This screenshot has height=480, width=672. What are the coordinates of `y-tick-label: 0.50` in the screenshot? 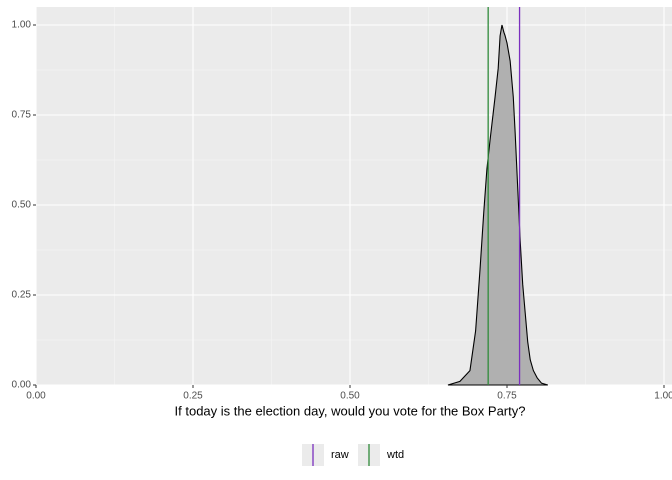 It's located at (22, 205).